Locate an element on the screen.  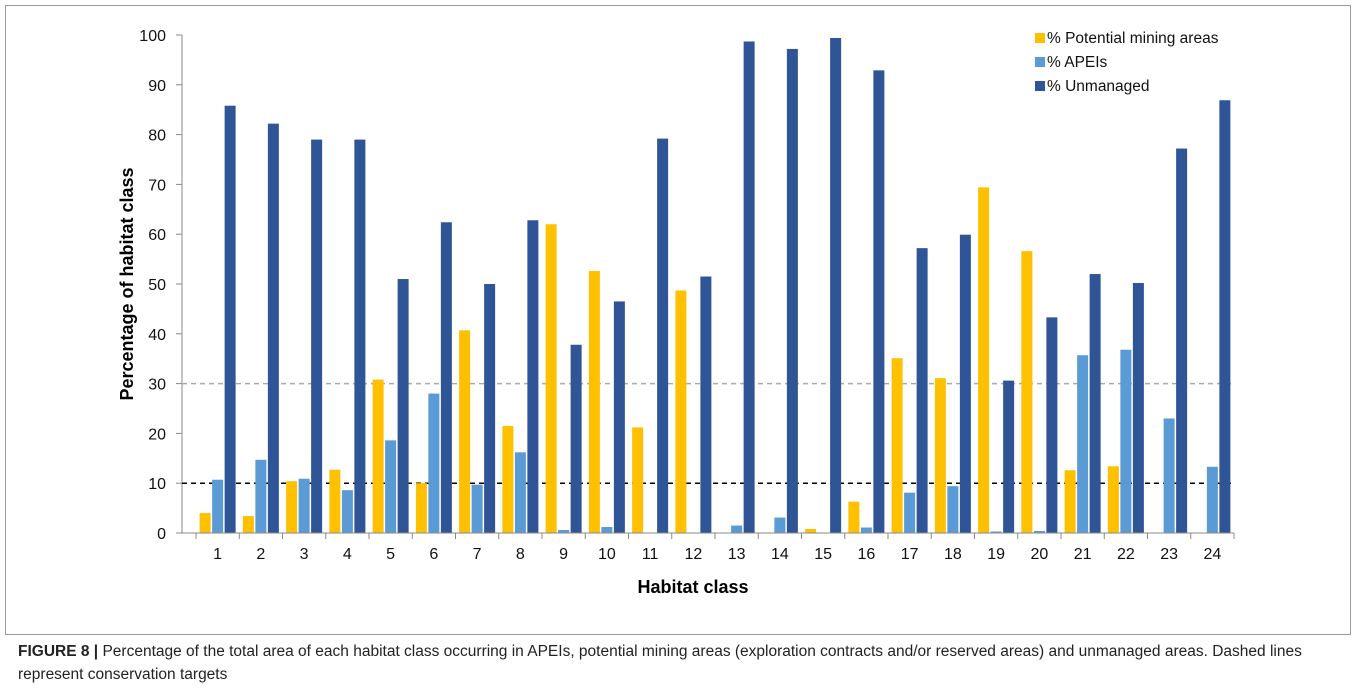
y-tick-label: 60 is located at coordinates (157, 235).